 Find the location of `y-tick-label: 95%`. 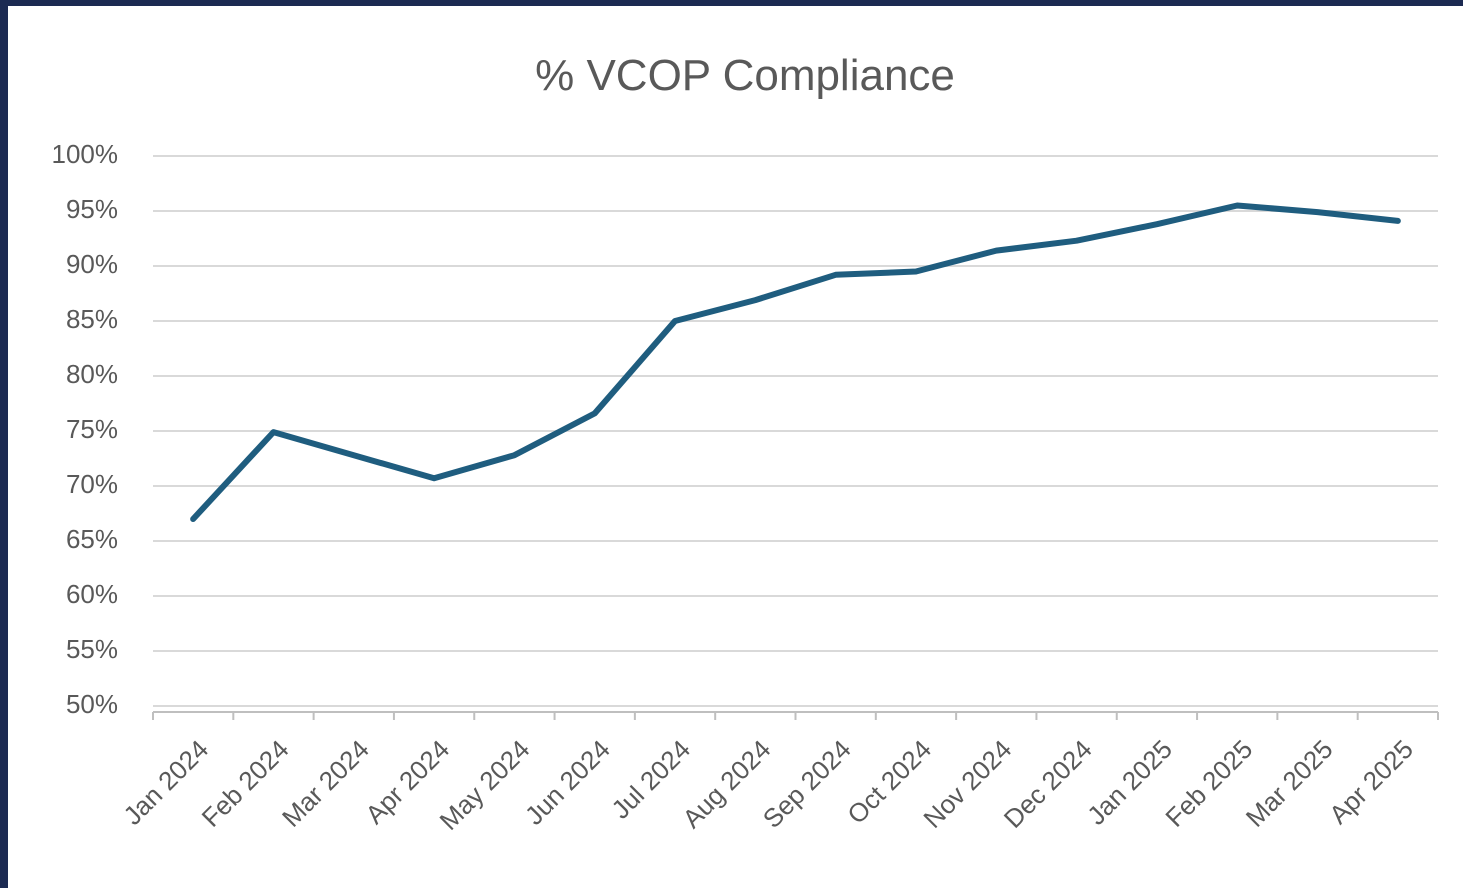

y-tick-label: 95% is located at coordinates (92, 209).